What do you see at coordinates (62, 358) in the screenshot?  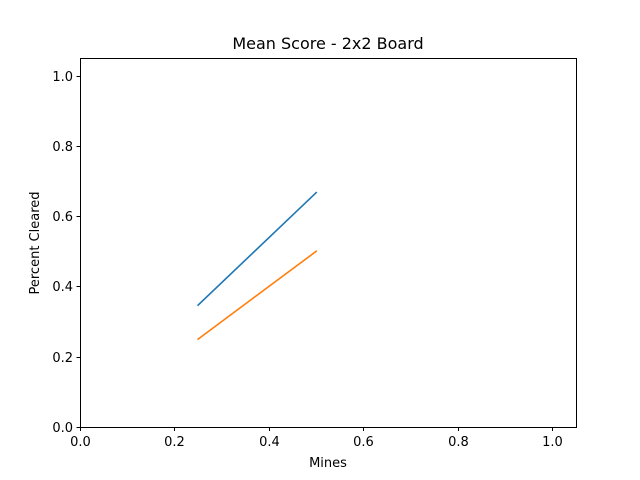 I see `y-tick-label: 0.2` at bounding box center [62, 358].